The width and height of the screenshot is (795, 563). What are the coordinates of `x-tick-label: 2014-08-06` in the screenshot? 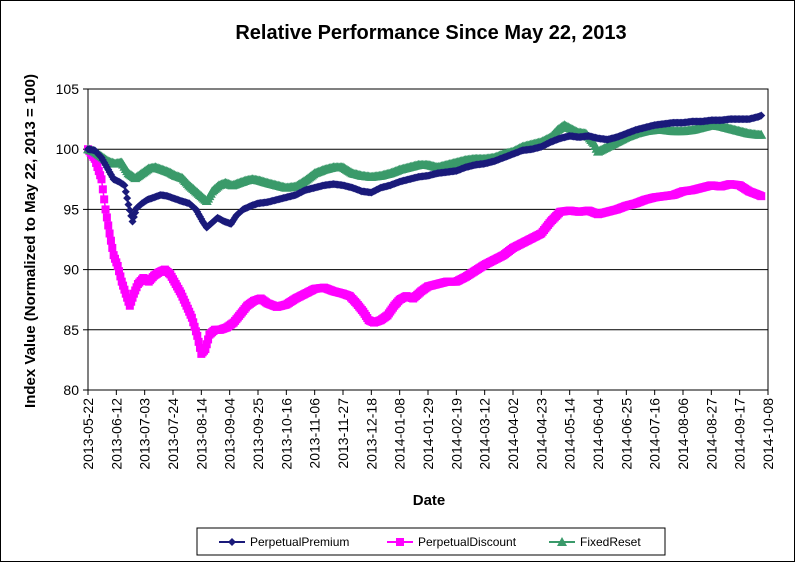 It's located at (683, 434).